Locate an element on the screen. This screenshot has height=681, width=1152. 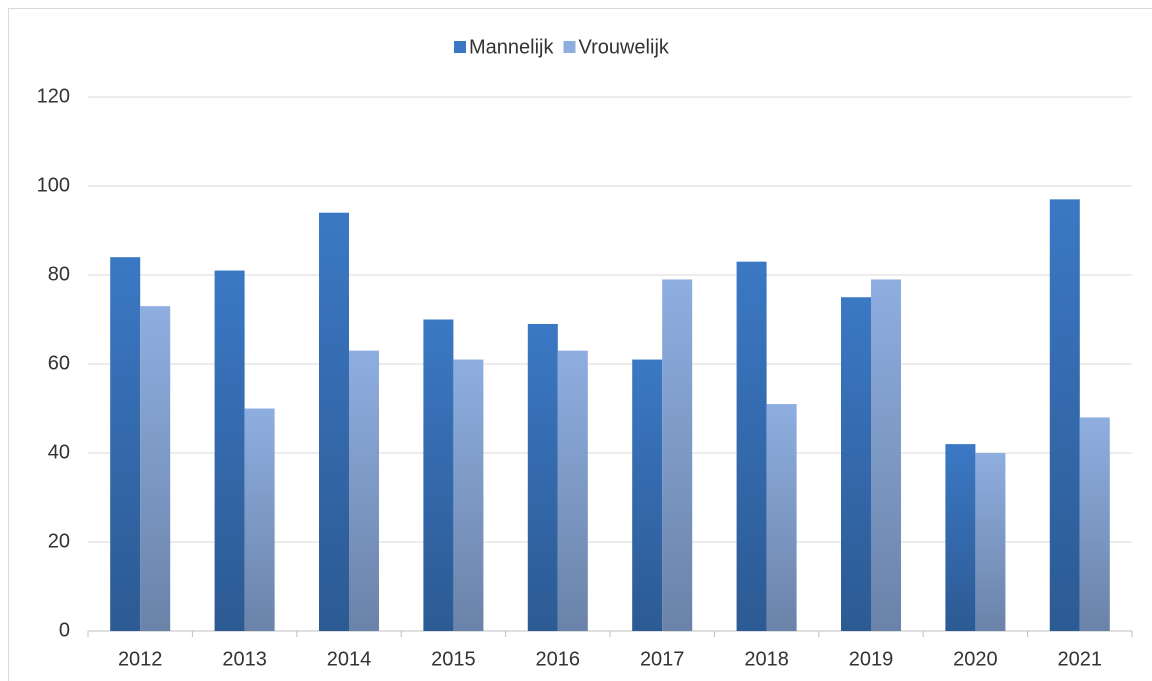
legend-label: Mannelijk is located at coordinates (511, 47).